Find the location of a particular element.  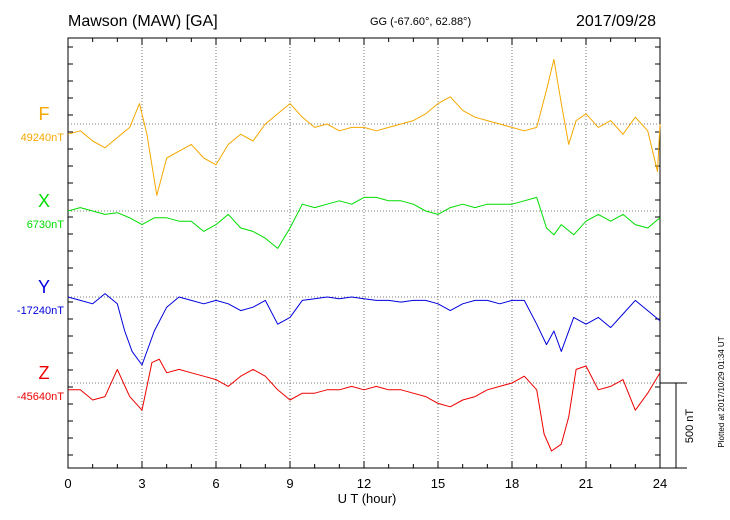

scale-bar: 500 nT is located at coordinates (678, 425).